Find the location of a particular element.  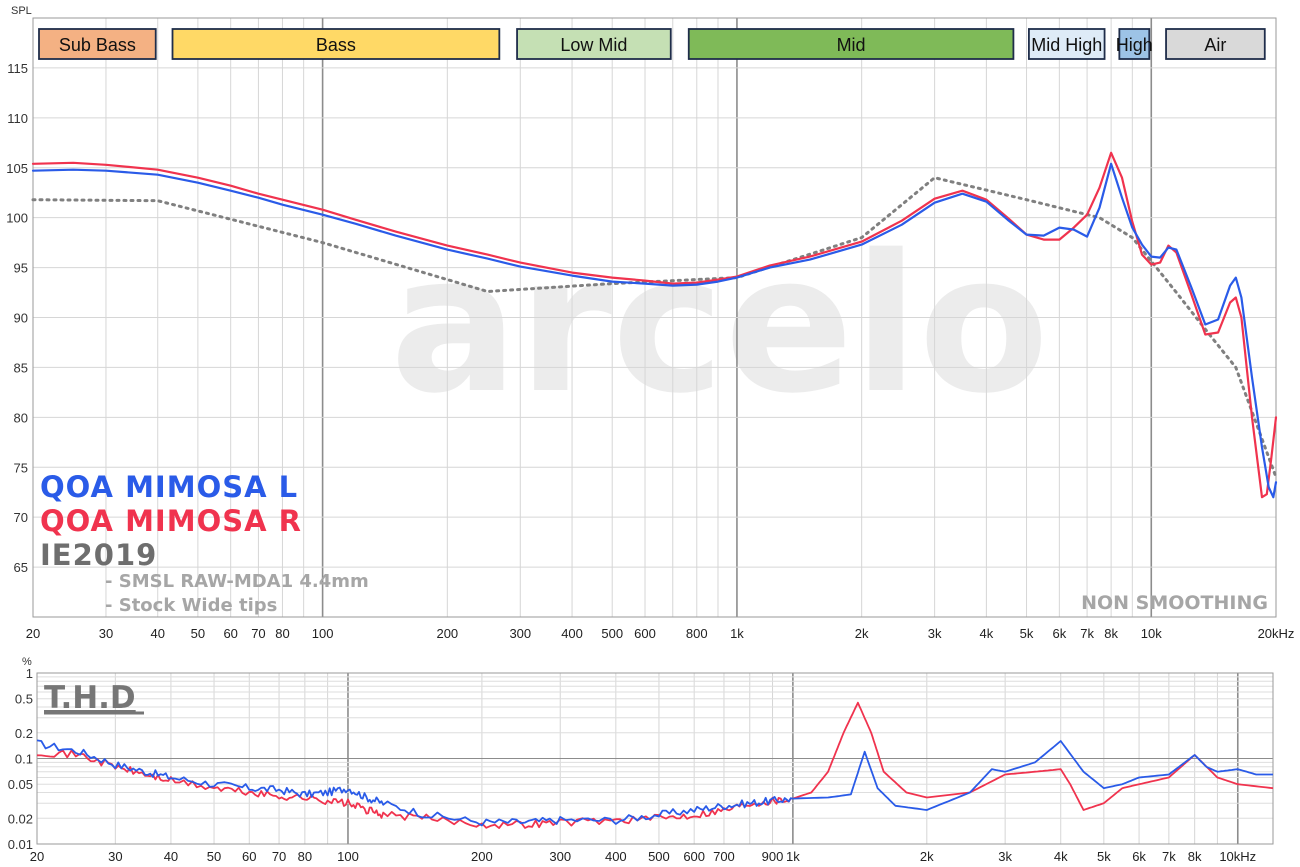

band-sub-bass-label: Sub Bass is located at coordinates (97, 45).